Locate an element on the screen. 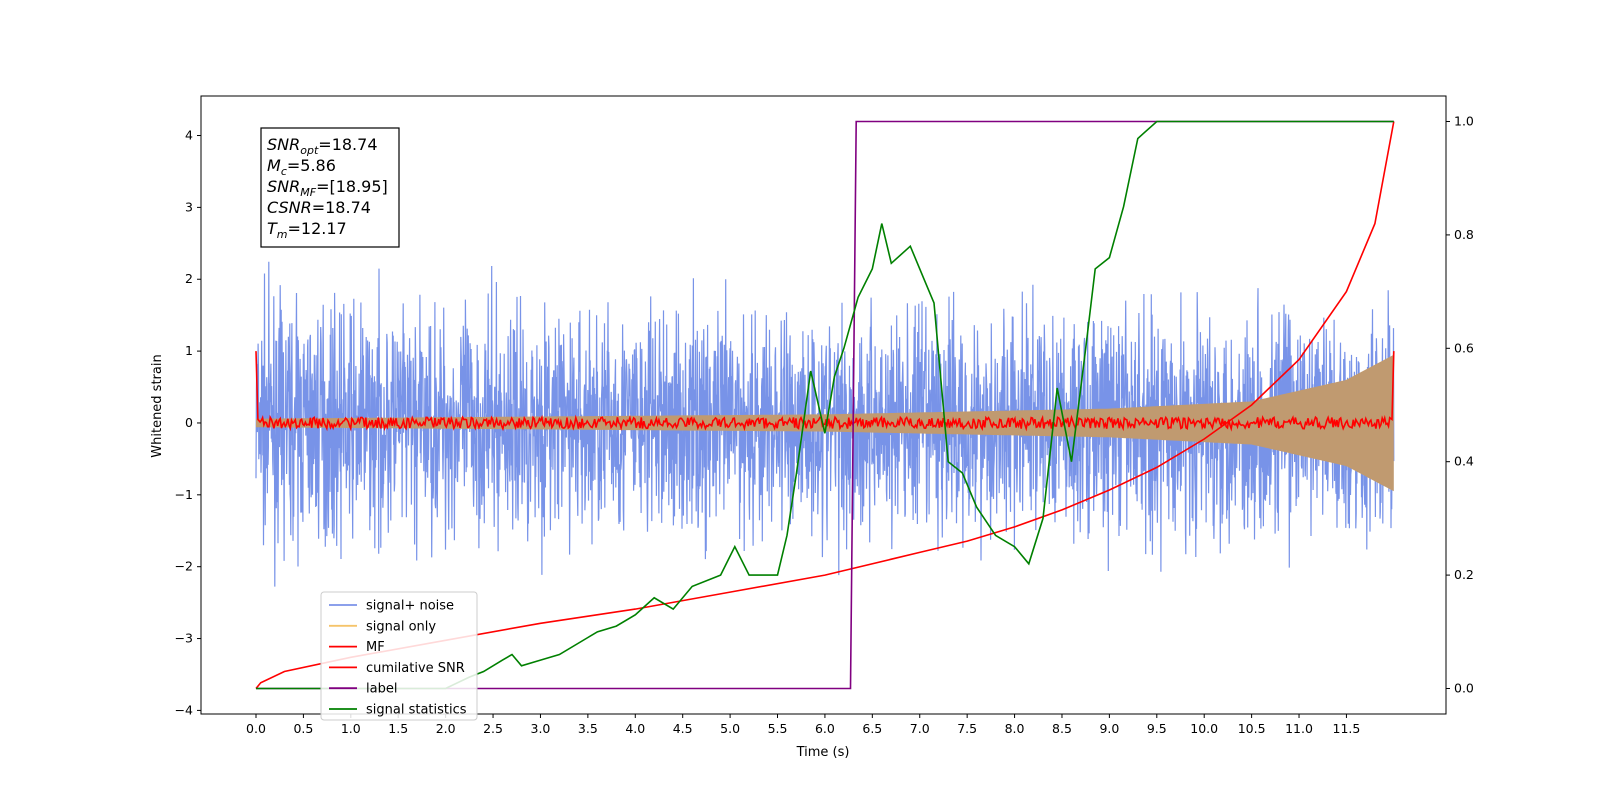  annotation-line: Mc=5.86 is located at coordinates (301, 167).